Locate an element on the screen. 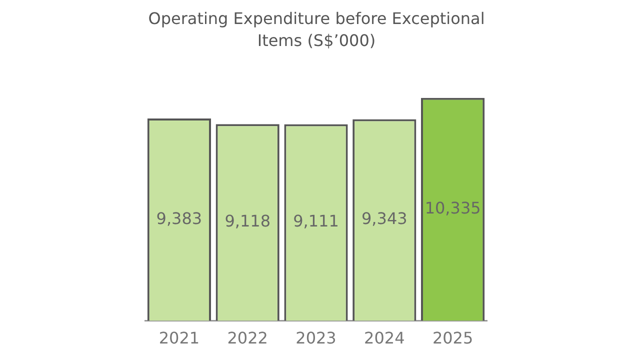 The height and width of the screenshot is (363, 633). data-label: 9,343 is located at coordinates (384, 218).